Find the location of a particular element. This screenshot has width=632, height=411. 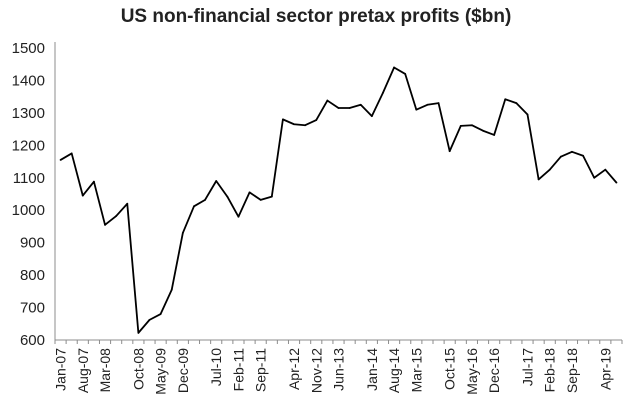

x-tick-label: Oct-15 is located at coordinates (450, 369).